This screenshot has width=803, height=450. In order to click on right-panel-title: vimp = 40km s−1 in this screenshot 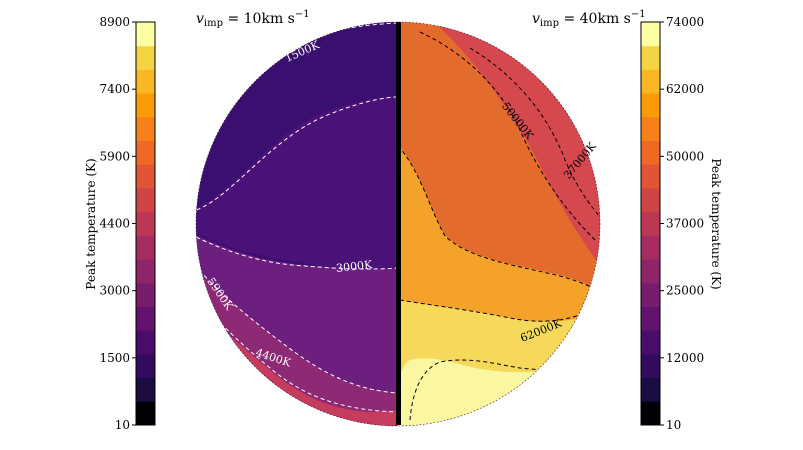, I will do `click(589, 19)`.